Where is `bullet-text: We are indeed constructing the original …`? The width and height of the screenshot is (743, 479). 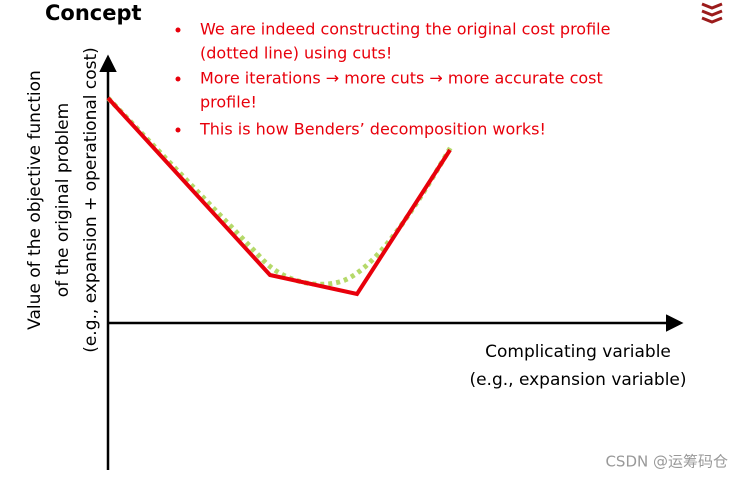 bullet-text: We are indeed constructing the original … is located at coordinates (405, 29).